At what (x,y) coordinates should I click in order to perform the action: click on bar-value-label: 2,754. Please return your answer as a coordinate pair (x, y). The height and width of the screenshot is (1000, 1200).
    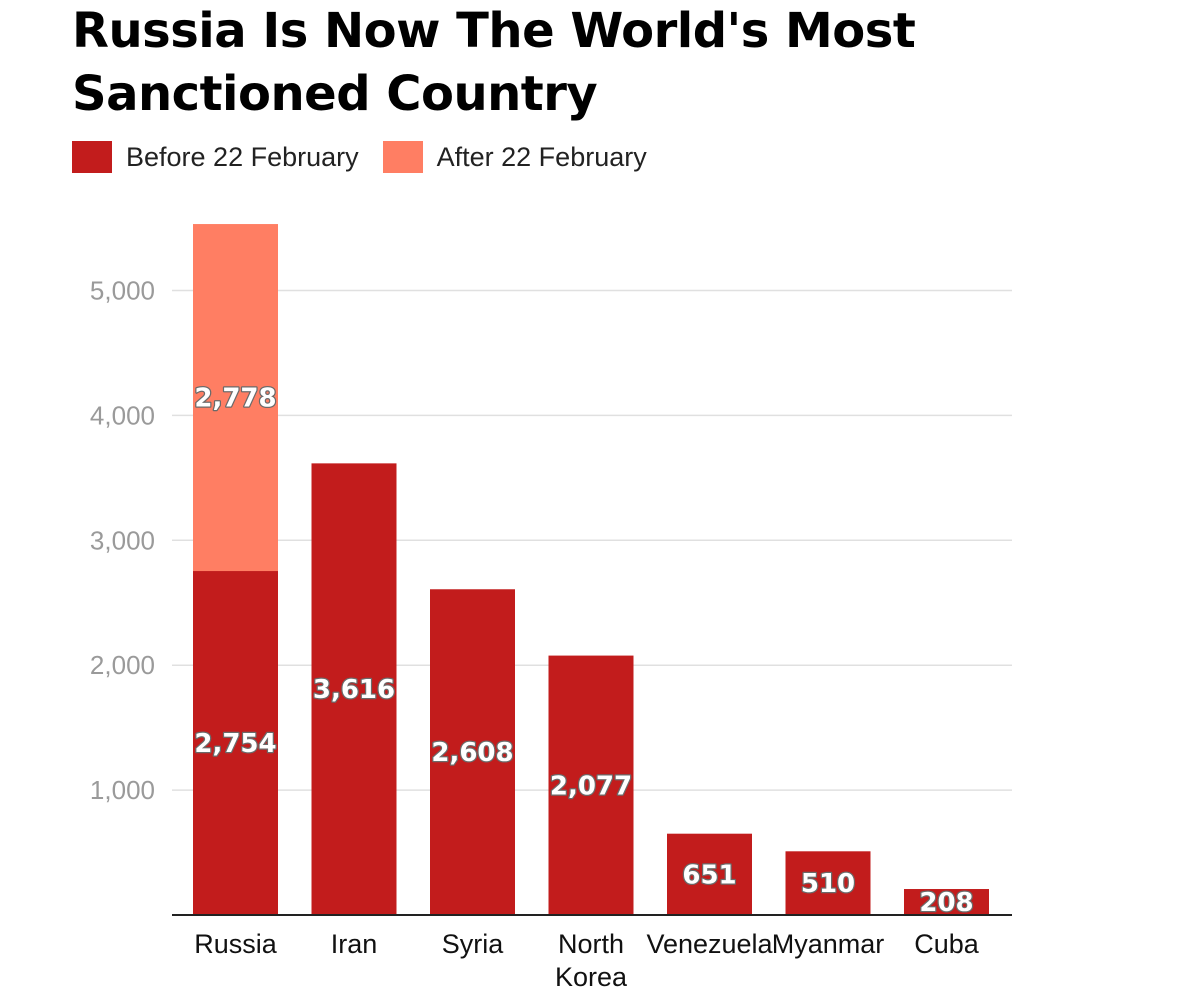
    Looking at the image, I should click on (235, 744).